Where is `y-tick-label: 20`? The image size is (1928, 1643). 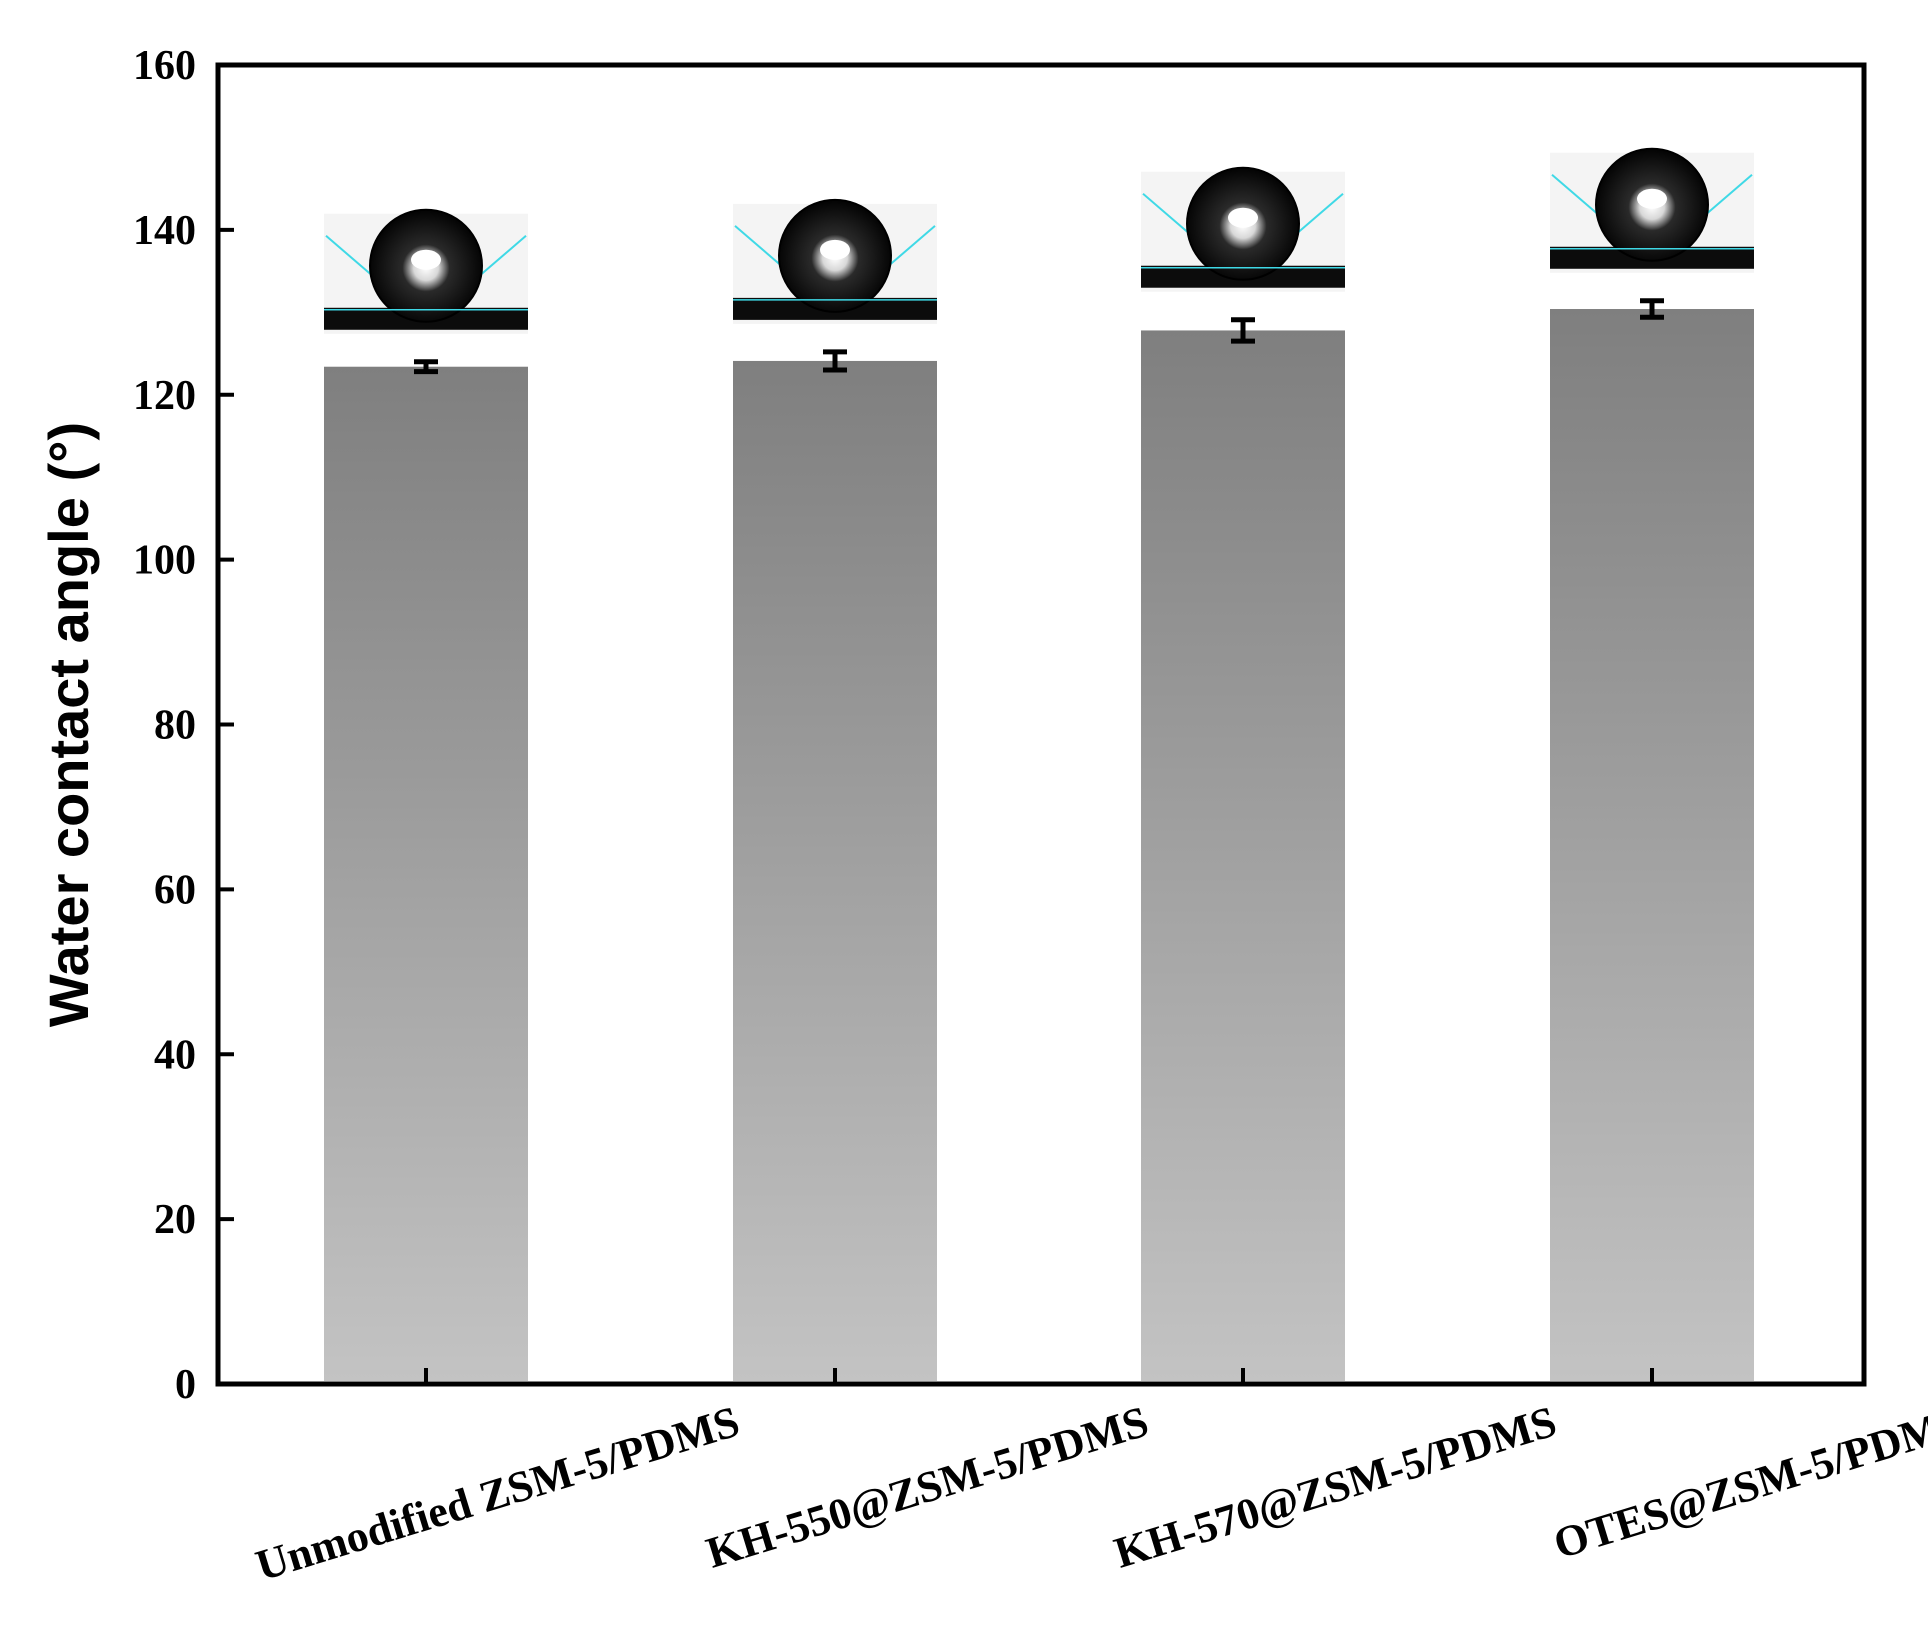
y-tick-label: 20 is located at coordinates (175, 1220).